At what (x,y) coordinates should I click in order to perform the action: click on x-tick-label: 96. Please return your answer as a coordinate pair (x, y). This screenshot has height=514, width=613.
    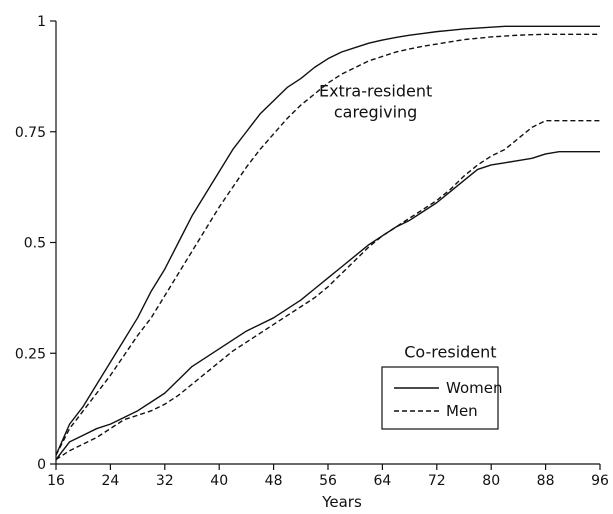
    Looking at the image, I should click on (600, 481).